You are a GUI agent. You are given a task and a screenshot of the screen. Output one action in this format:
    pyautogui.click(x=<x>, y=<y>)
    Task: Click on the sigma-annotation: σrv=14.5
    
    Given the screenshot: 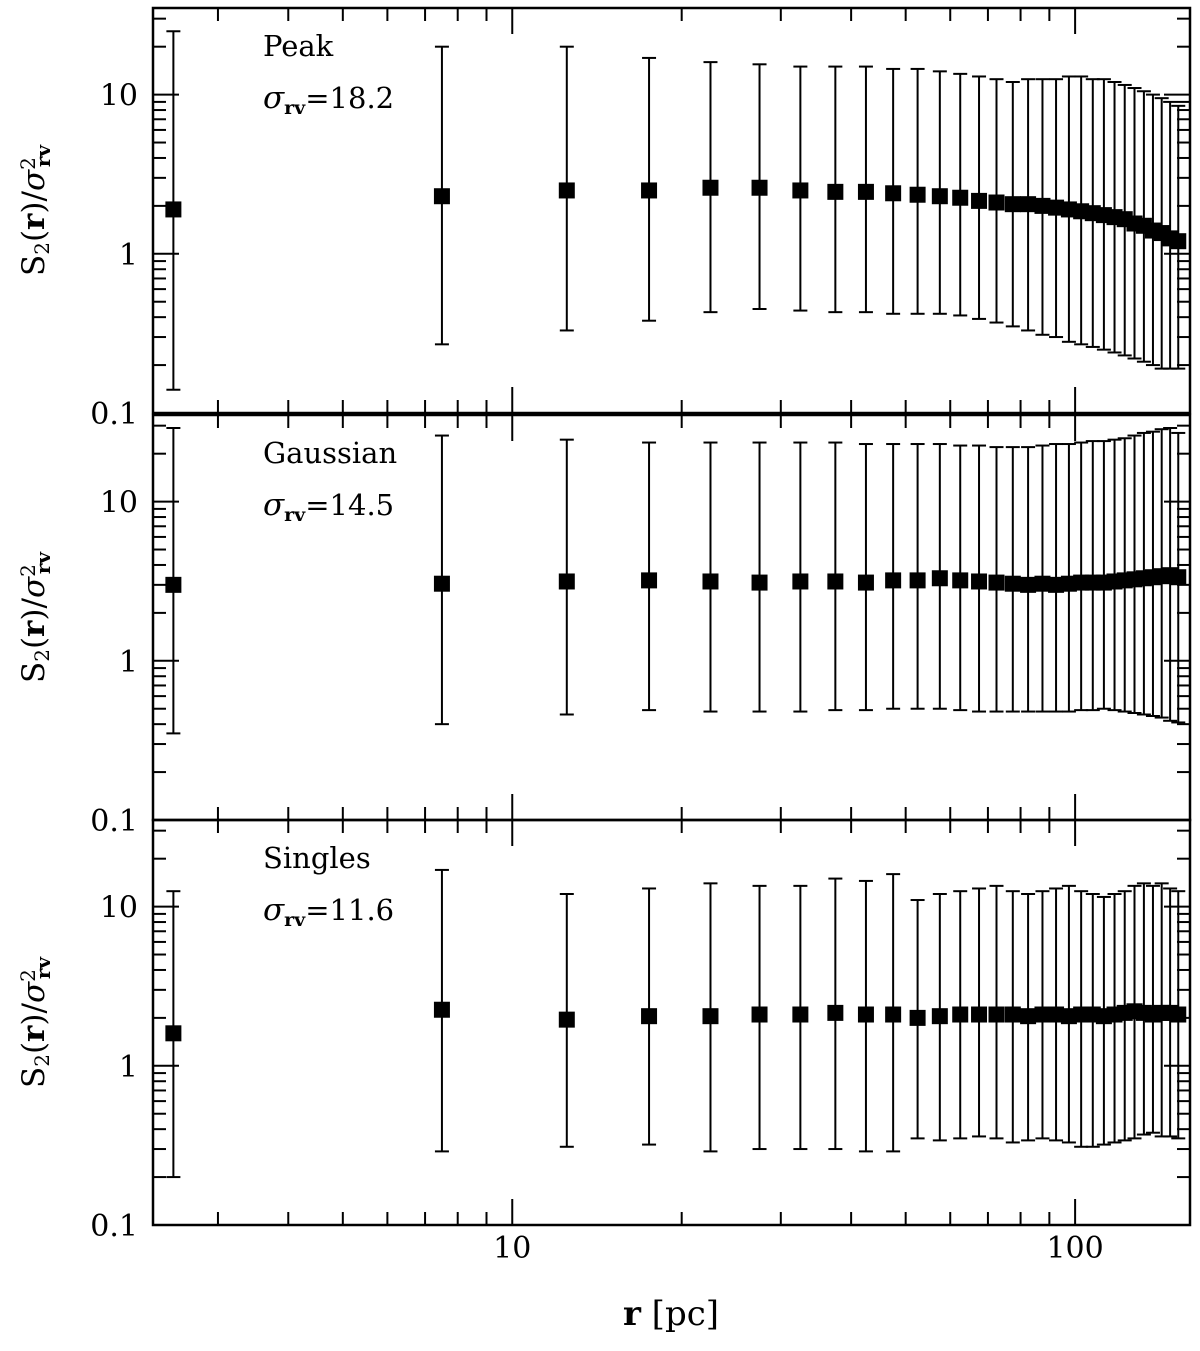 What is the action you would take?
    pyautogui.click(x=328, y=506)
    